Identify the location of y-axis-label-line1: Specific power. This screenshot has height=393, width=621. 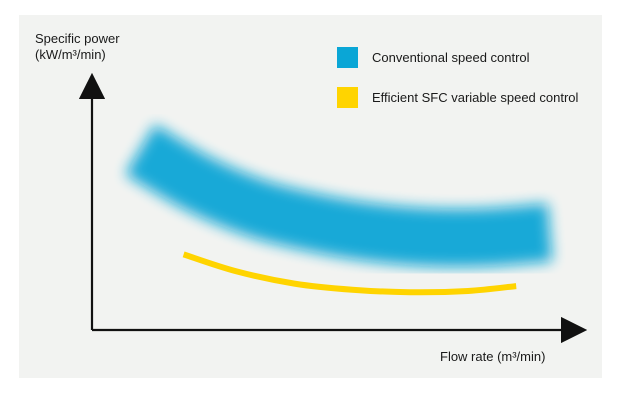
(77, 38).